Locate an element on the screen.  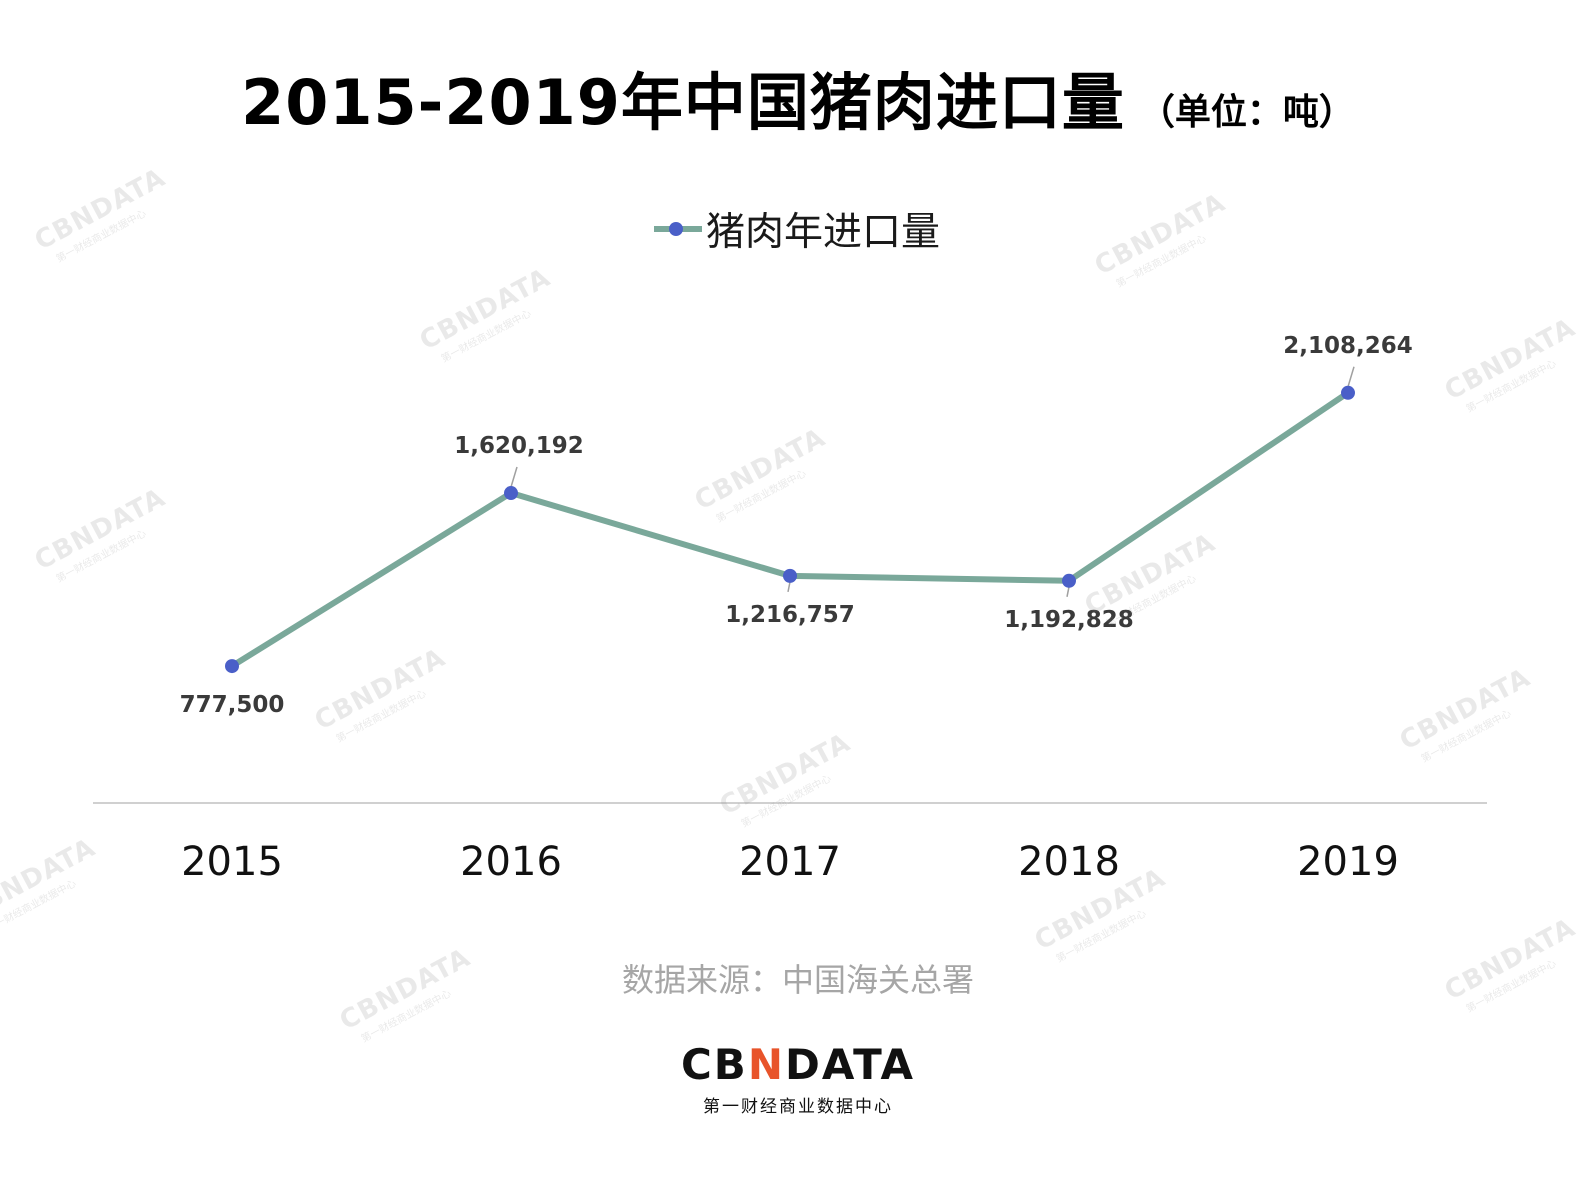
x-tick-labels: 2015 2016 2017 2018 2019 is located at coordinates (790, 862).